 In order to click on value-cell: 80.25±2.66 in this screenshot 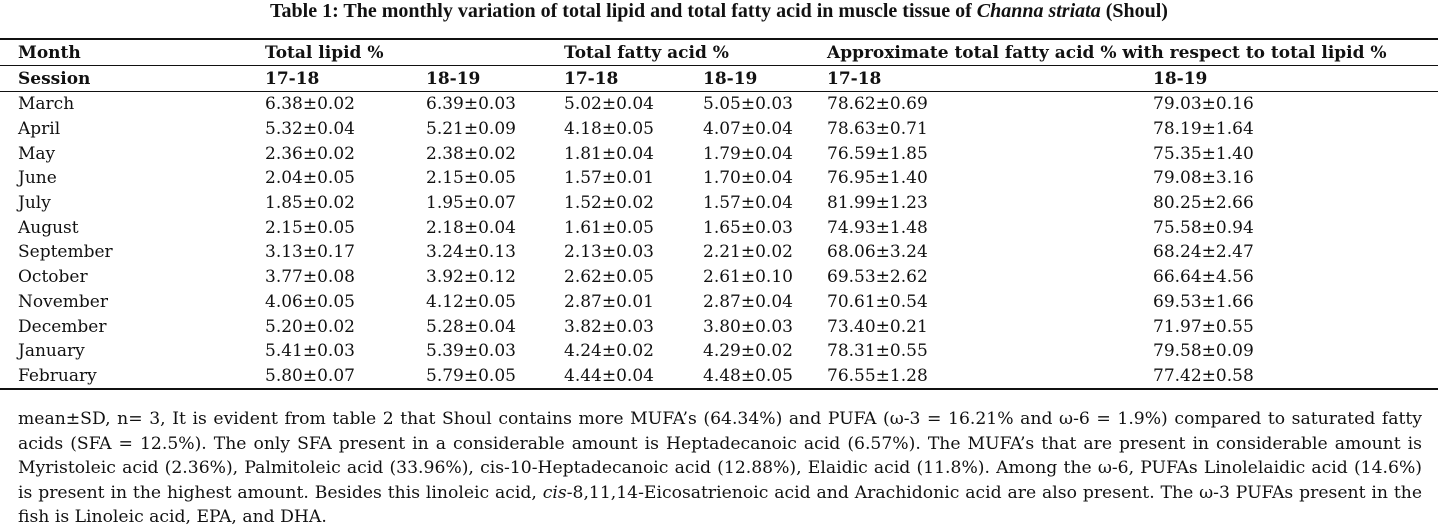, I will do `click(1203, 203)`.